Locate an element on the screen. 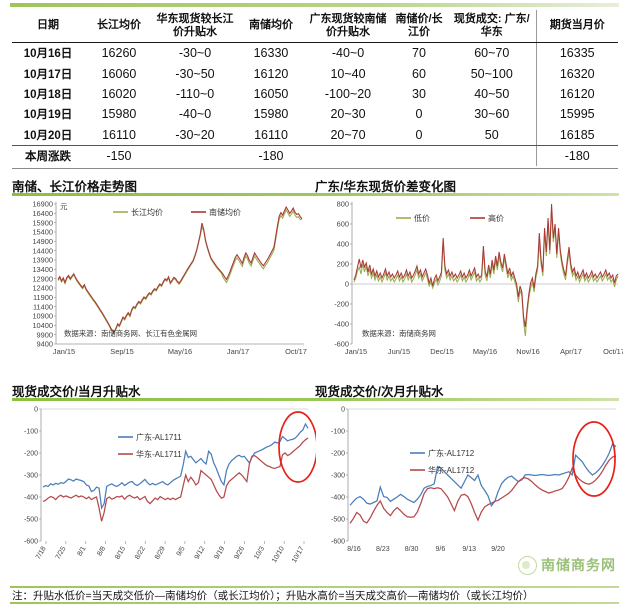  cell-spot-deal: 40~50 is located at coordinates (492, 93).